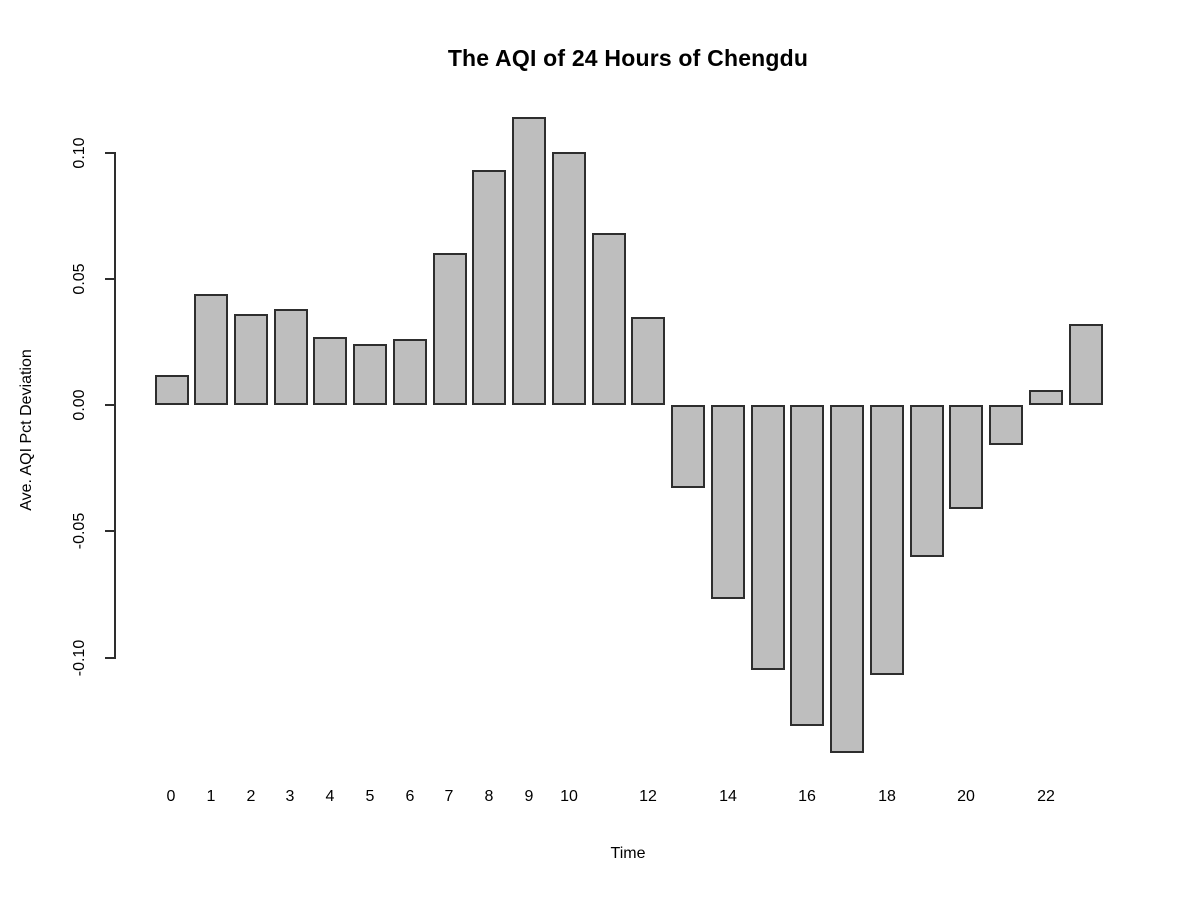  Describe the element at coordinates (887, 796) in the screenshot. I see `x-tick-label: 18` at that location.